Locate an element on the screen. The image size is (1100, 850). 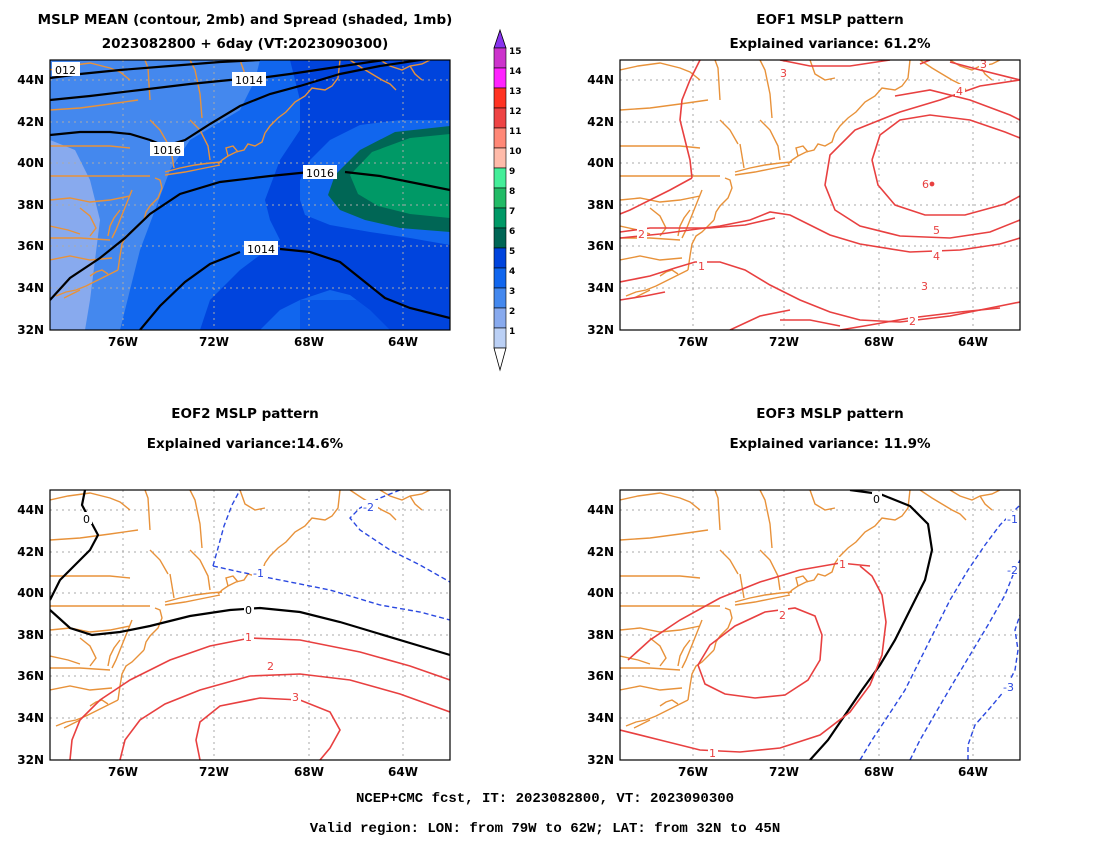
panel2-frame is located at coordinates (820, 195).